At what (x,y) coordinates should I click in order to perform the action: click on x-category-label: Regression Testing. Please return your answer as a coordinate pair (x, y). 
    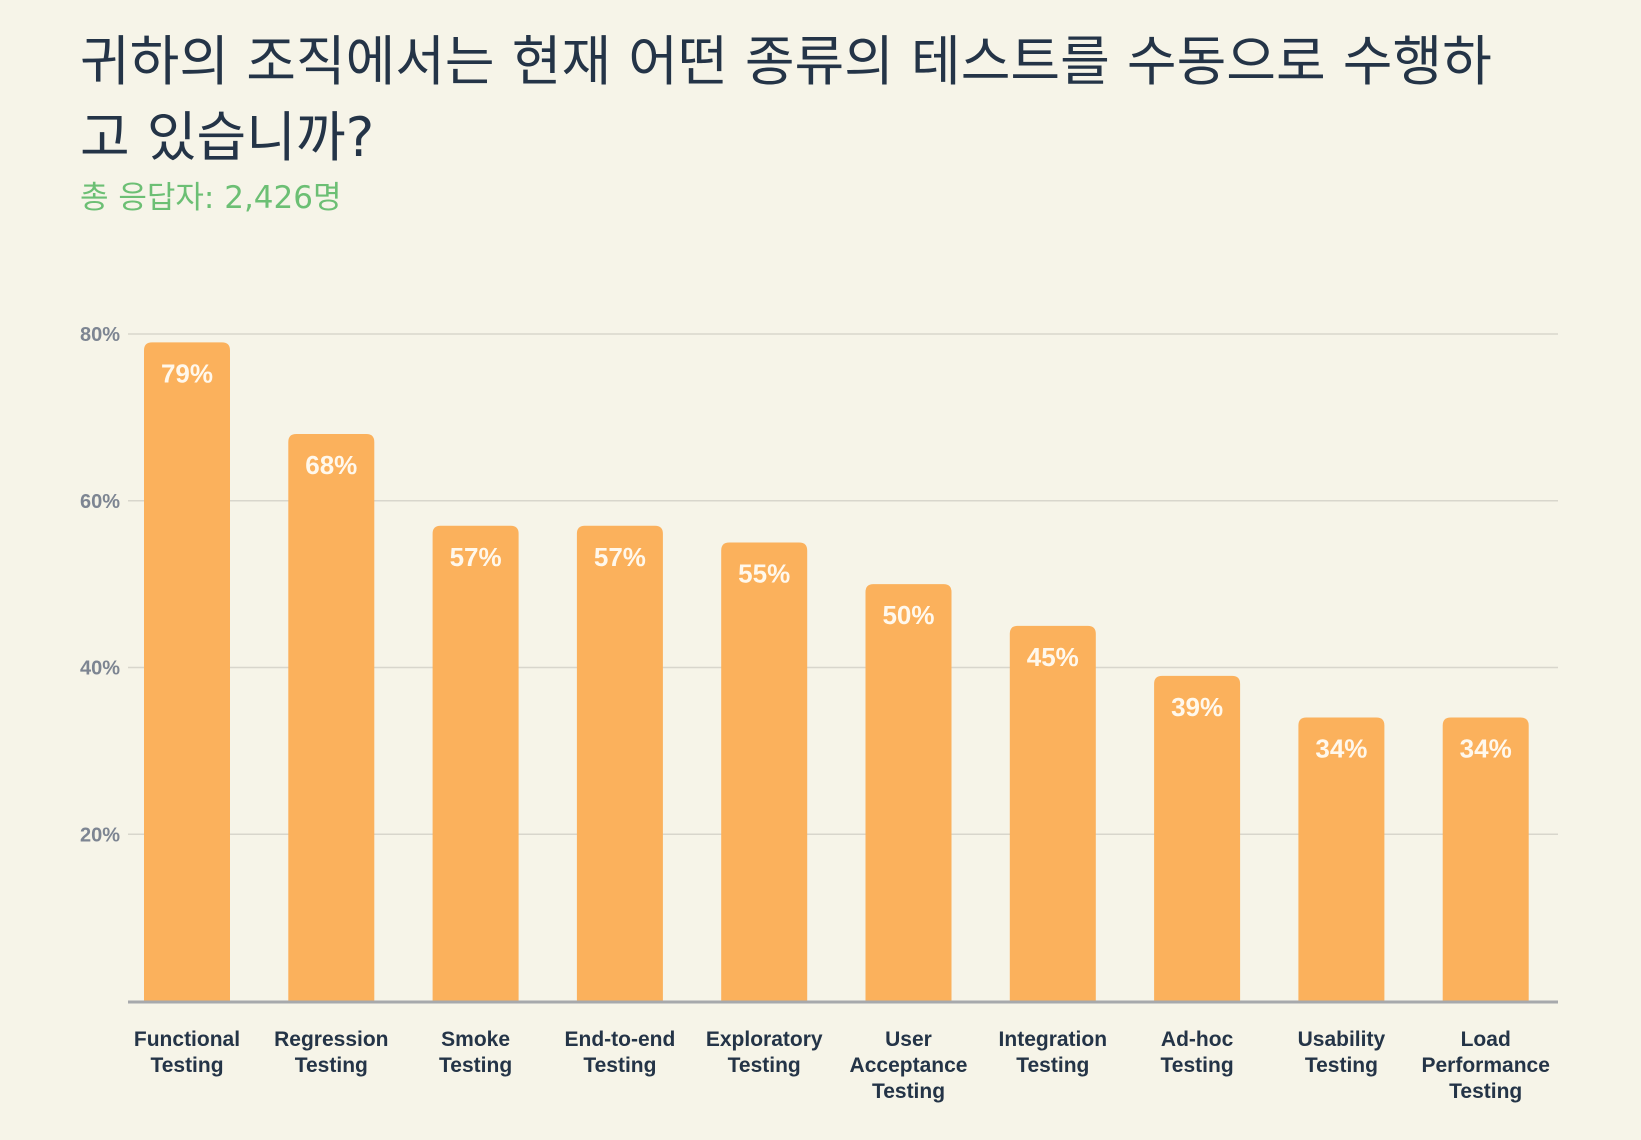
    Looking at the image, I should click on (331, 1052).